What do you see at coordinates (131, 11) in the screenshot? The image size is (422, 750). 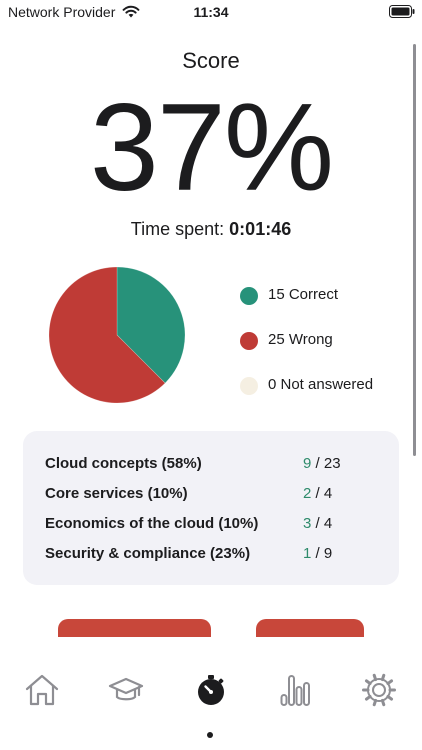 I see `wifi-icon` at bounding box center [131, 11].